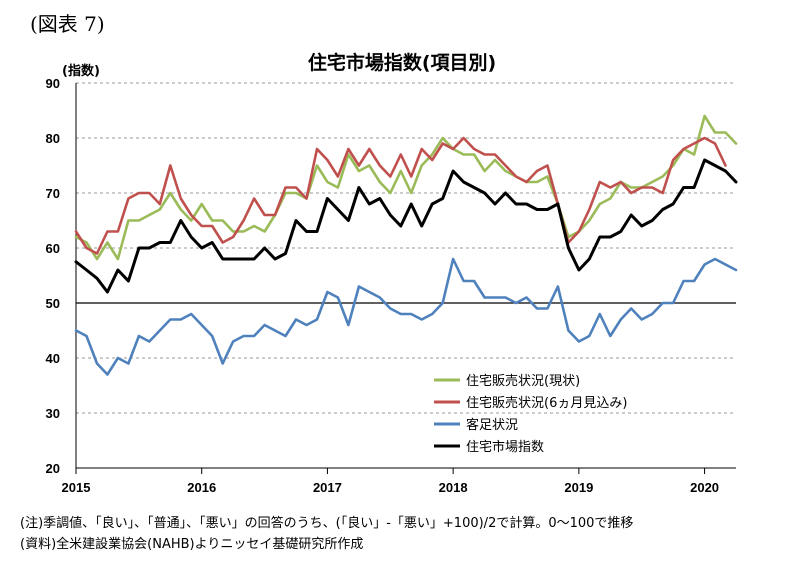  Describe the element at coordinates (76, 487) in the screenshot. I see `x-tick-label: 2015` at that location.